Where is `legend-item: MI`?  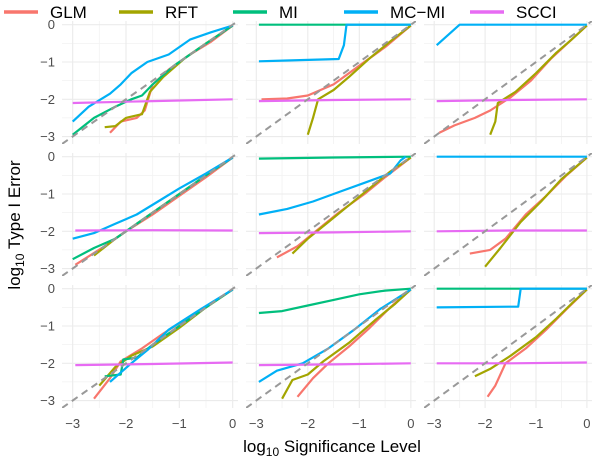 legend-item: MI is located at coordinates (265, 12).